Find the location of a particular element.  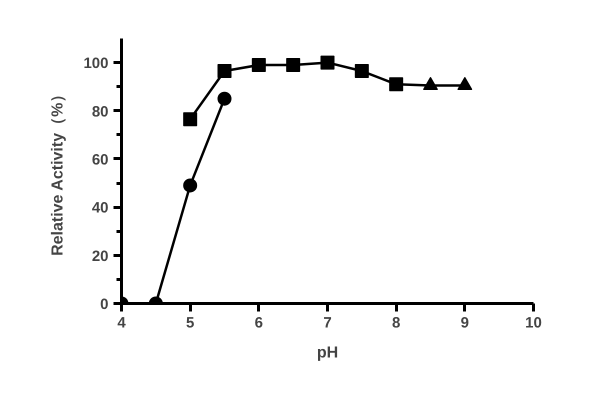

x-tick-label: 8 is located at coordinates (396, 323).